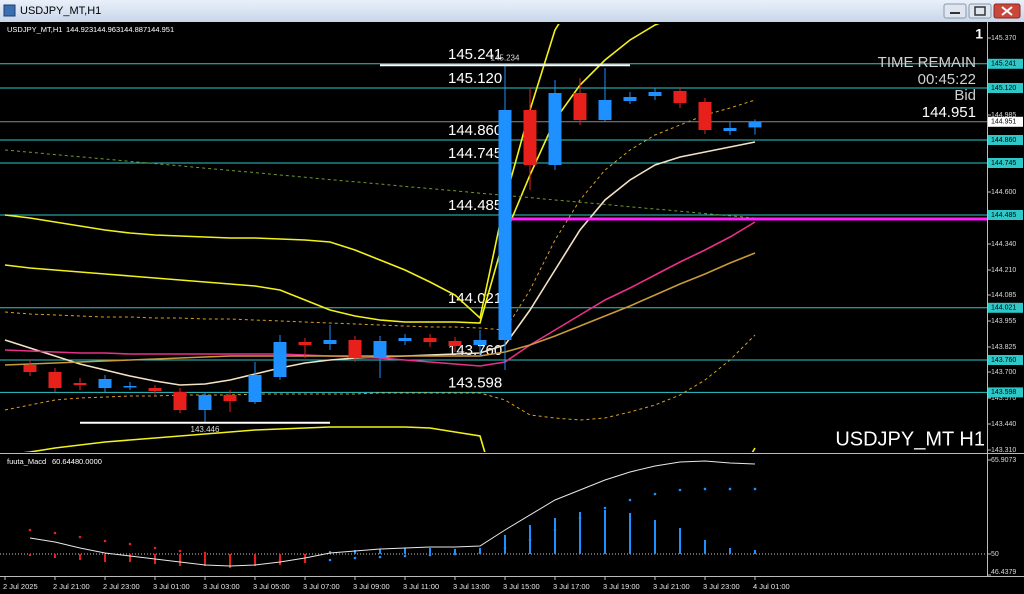  What do you see at coordinates (90, 461) in the screenshot?
I see `indicator-value: 0.0000` at bounding box center [90, 461].